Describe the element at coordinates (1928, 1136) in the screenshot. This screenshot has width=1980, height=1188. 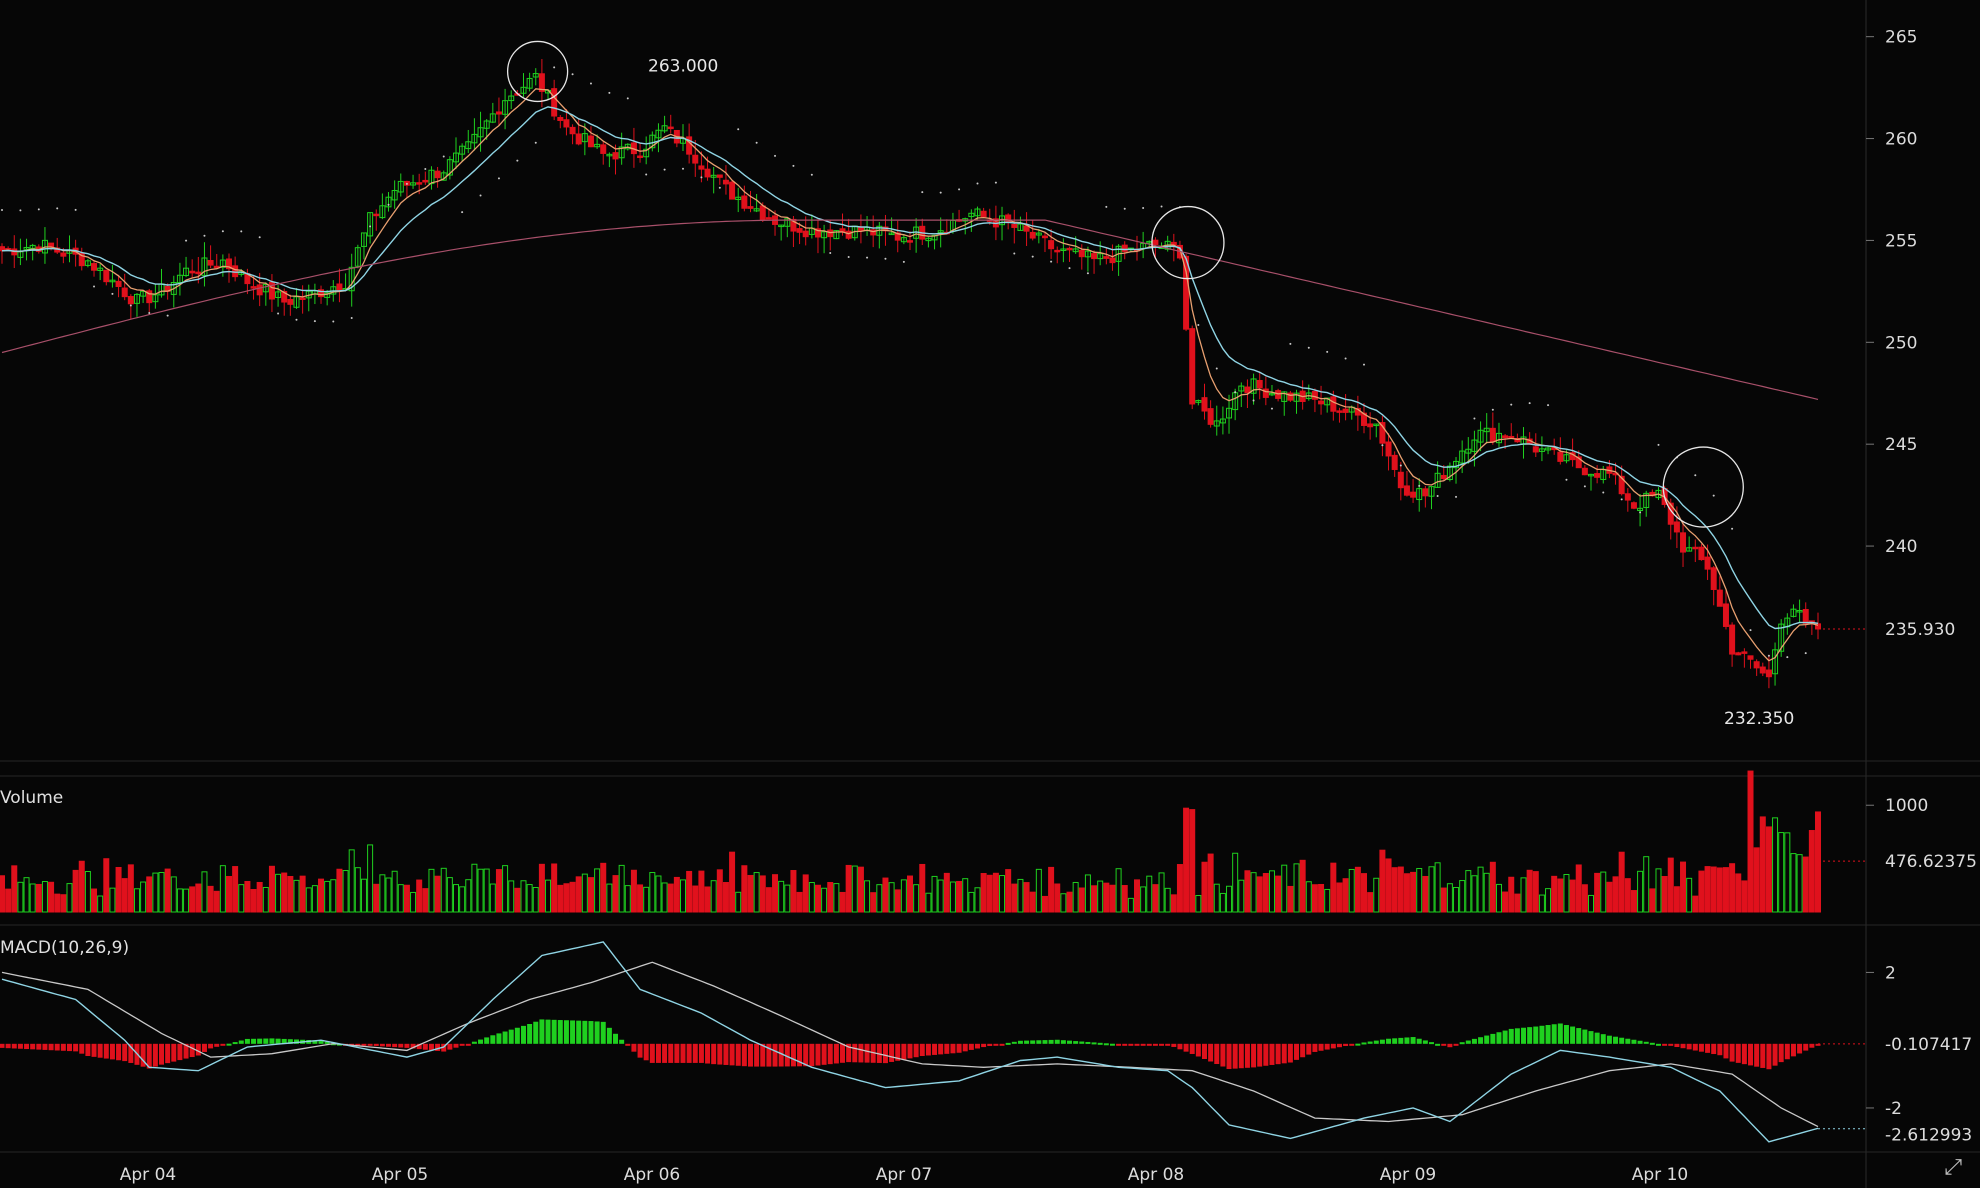
I see `macd-last-label: -2.612993` at that location.